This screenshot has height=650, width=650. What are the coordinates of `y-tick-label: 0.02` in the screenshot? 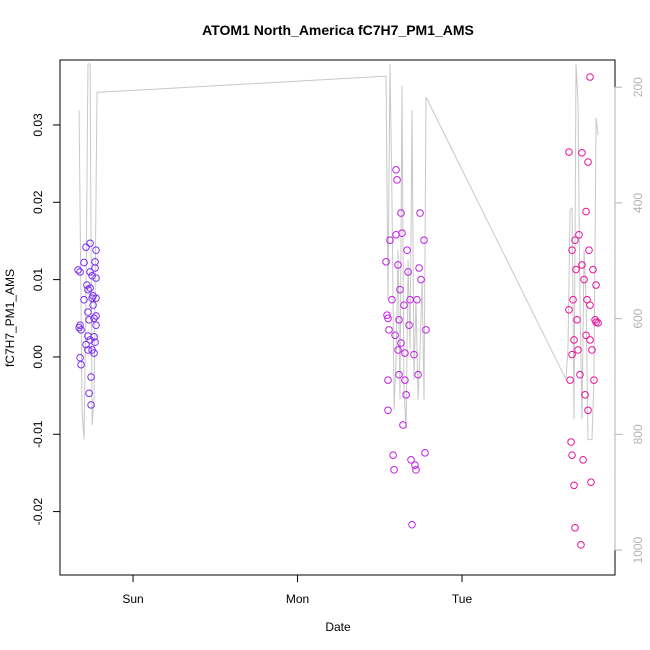 It's located at (38, 202).